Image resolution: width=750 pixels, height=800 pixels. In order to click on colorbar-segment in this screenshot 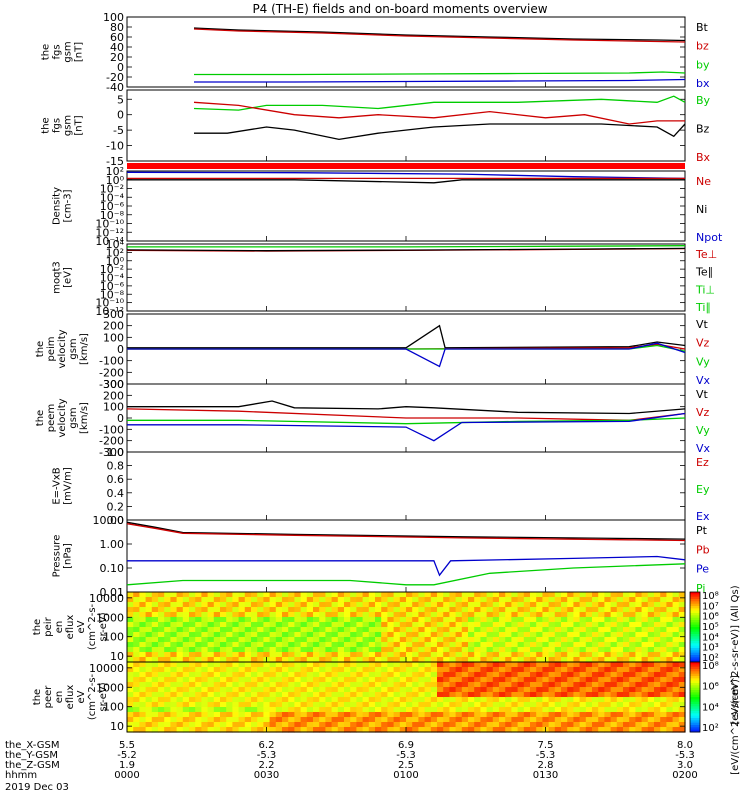, I will do `click(695, 600)`.